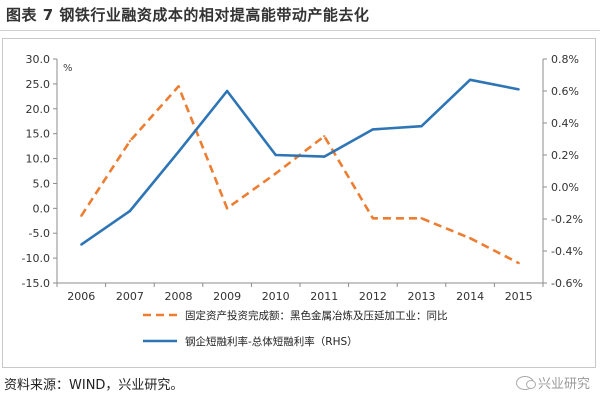  What do you see at coordinates (227, 296) in the screenshot?
I see `x-tick-label: 2009` at bounding box center [227, 296].